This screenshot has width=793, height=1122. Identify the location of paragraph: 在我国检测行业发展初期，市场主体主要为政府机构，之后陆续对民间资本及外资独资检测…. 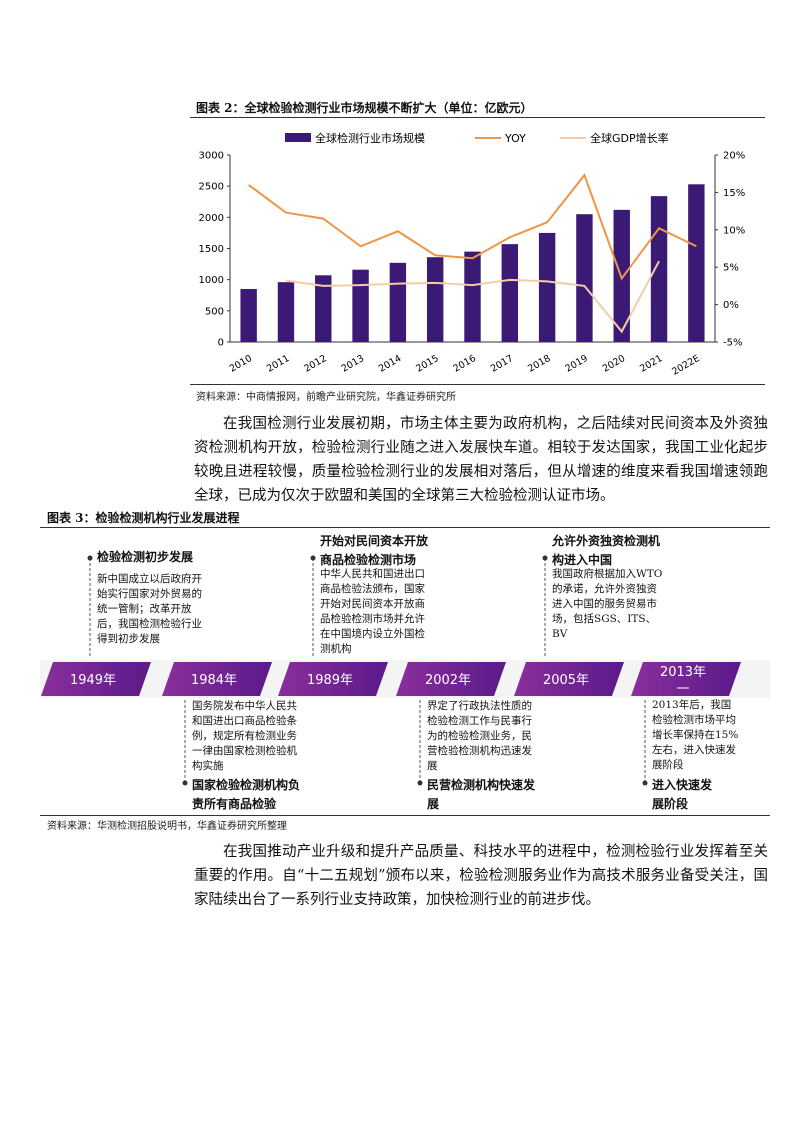
(481, 460).